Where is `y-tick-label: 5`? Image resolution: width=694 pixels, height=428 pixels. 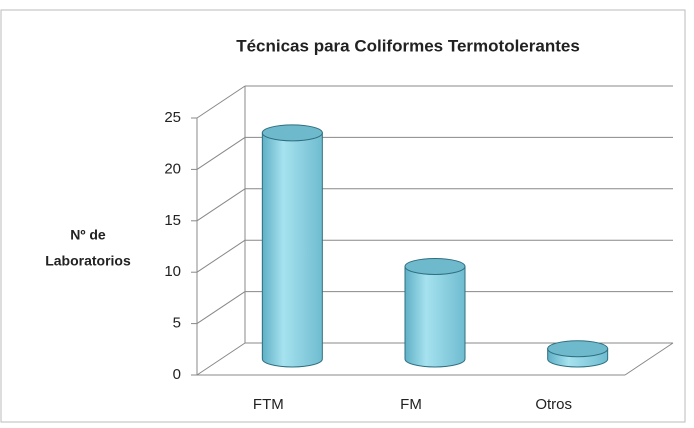 y-tick-label: 5 is located at coordinates (177, 323).